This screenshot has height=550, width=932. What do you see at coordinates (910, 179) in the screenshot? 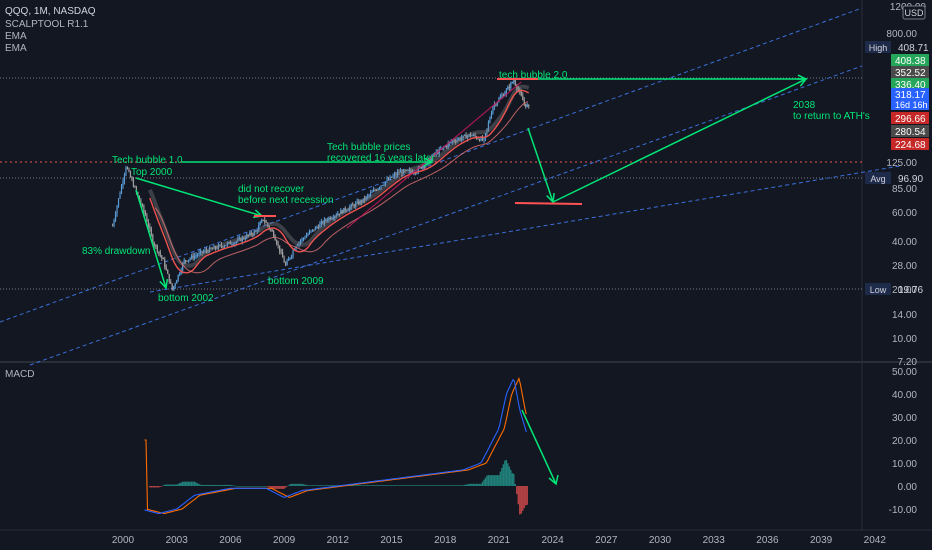
I see `price-tag-value: 96.90` at bounding box center [910, 179].